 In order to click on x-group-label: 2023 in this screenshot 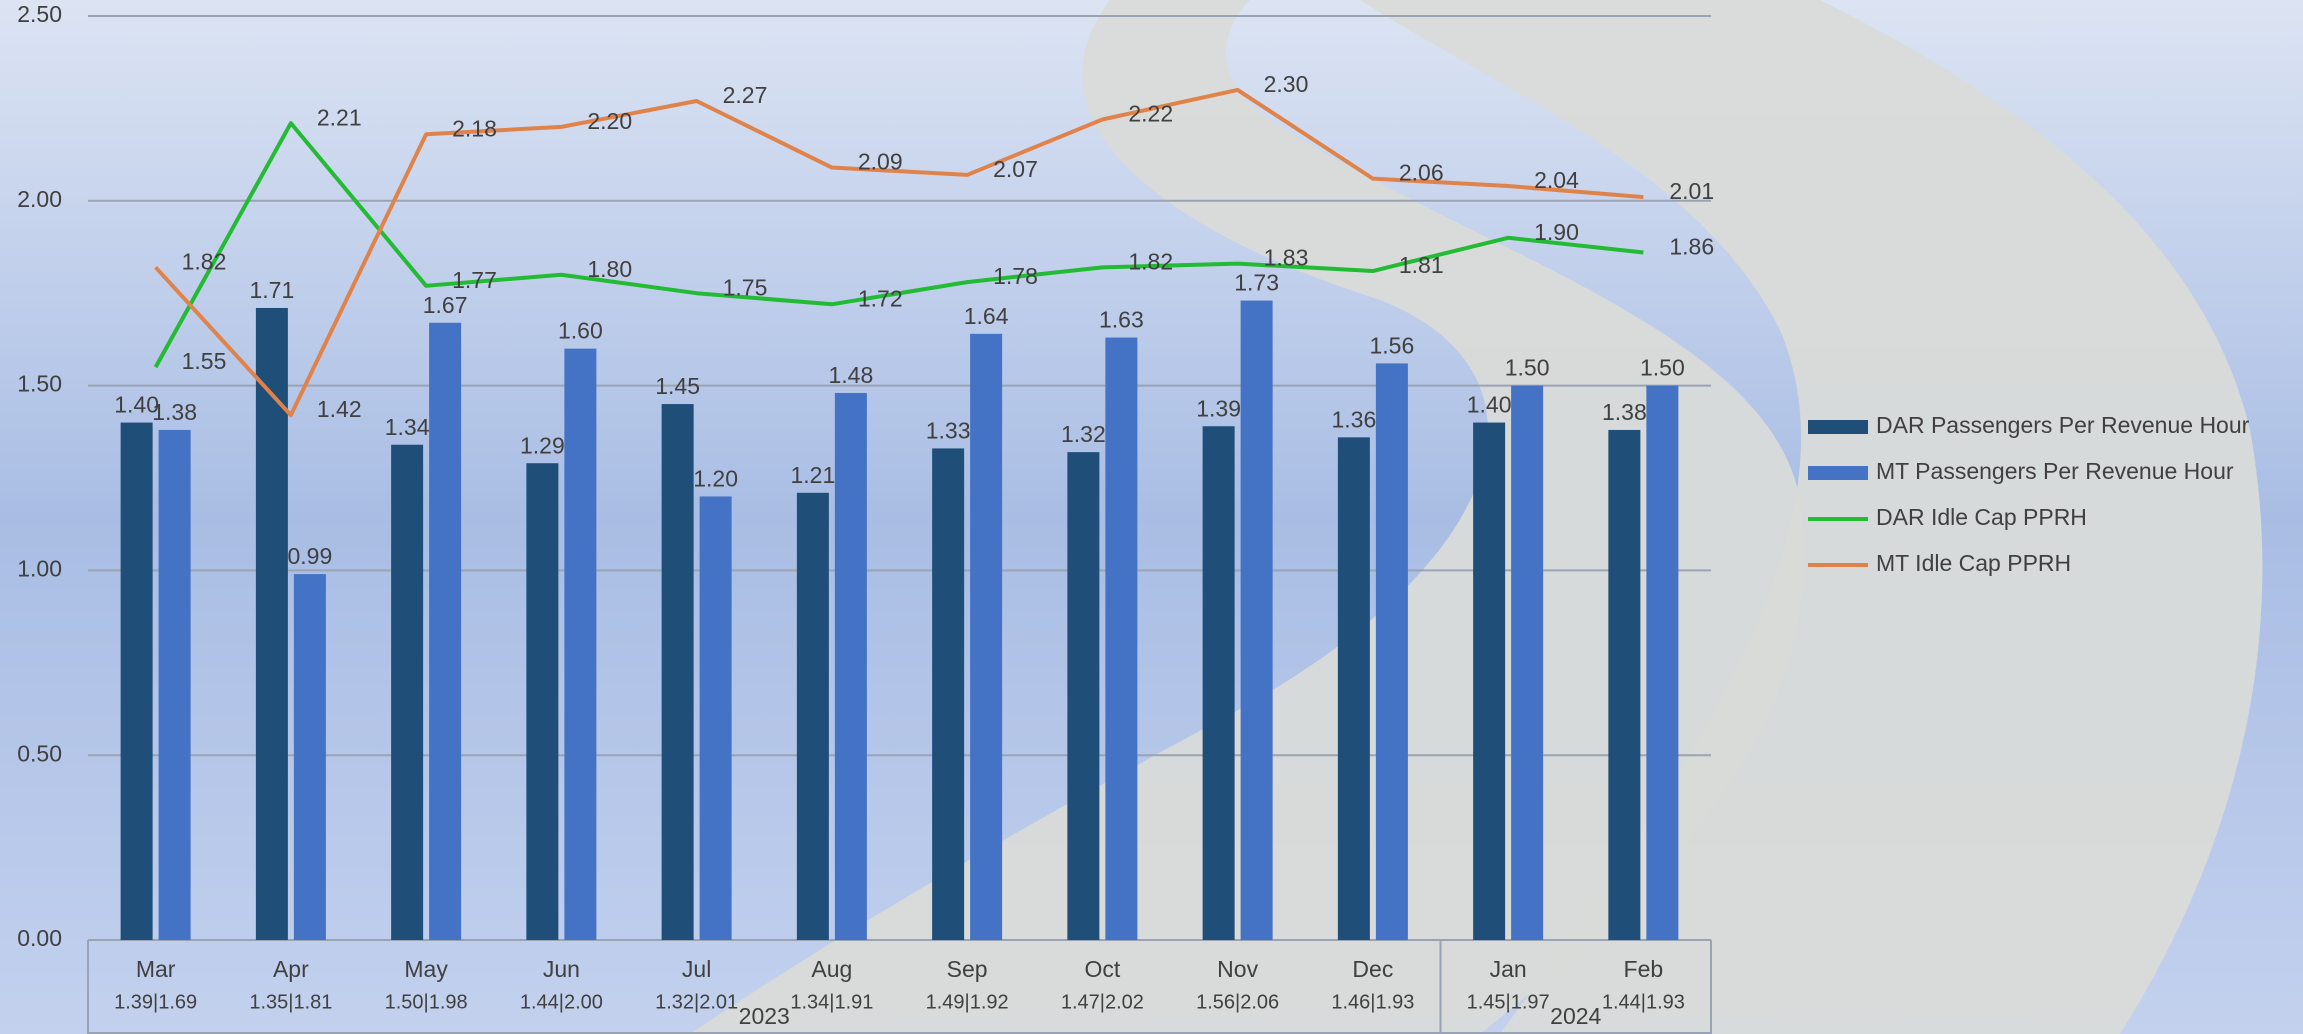, I will do `click(764, 1016)`.